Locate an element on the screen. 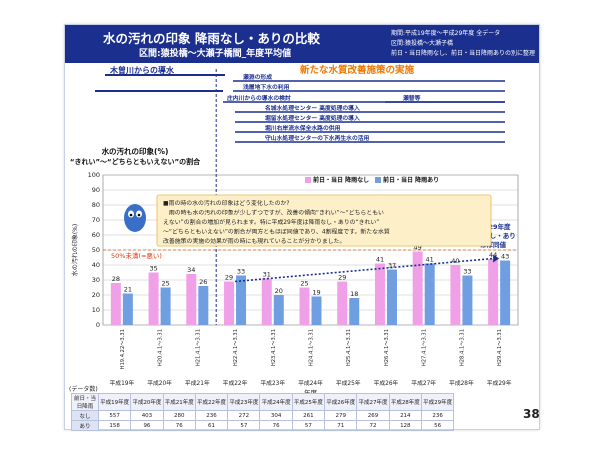 This screenshot has height=450, width=600. y-tick-label: 20 is located at coordinates (96, 295).